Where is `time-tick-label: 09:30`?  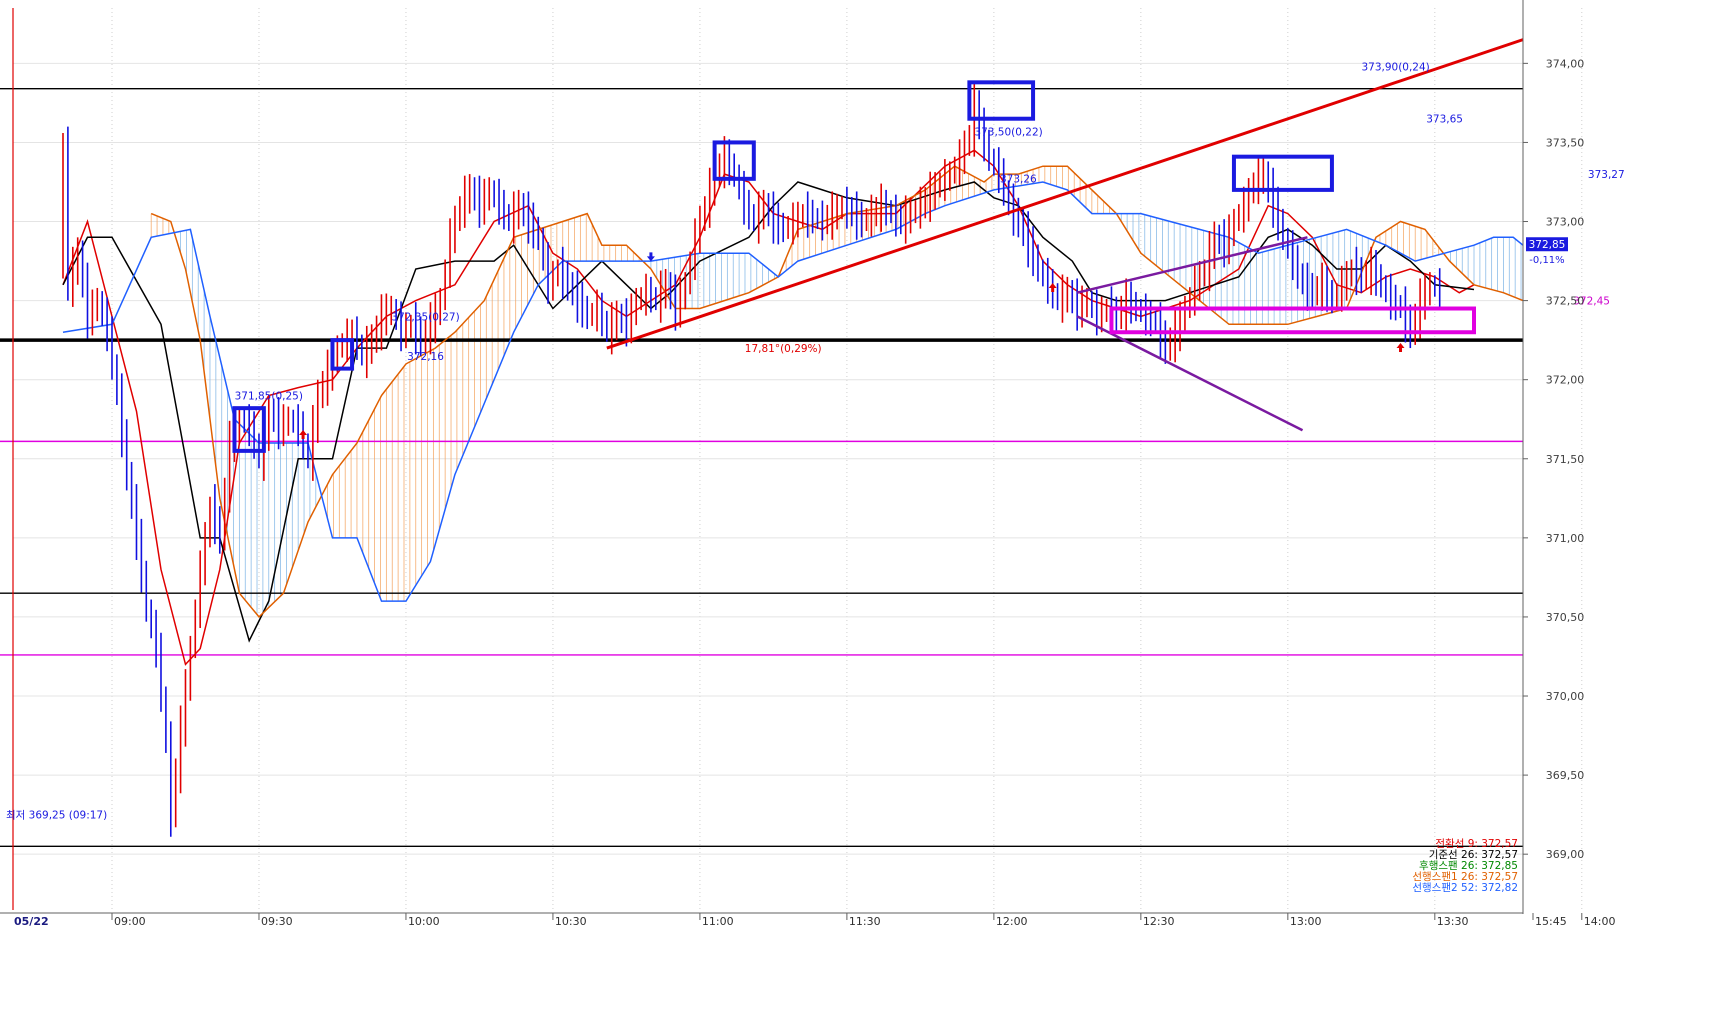
time-tick-label: 09:30 is located at coordinates (277, 921).